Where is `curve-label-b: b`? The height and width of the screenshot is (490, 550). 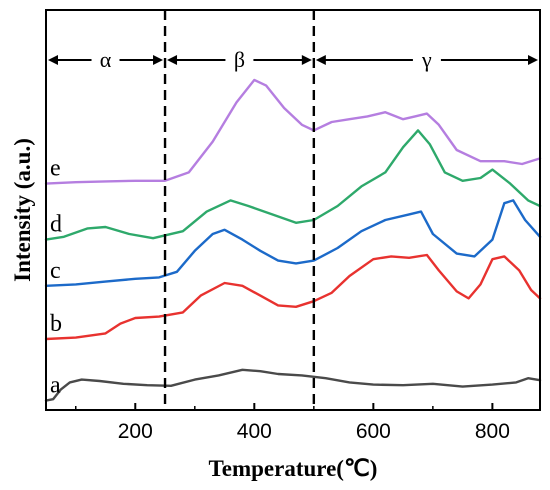
curve-label-b: b is located at coordinates (56, 324).